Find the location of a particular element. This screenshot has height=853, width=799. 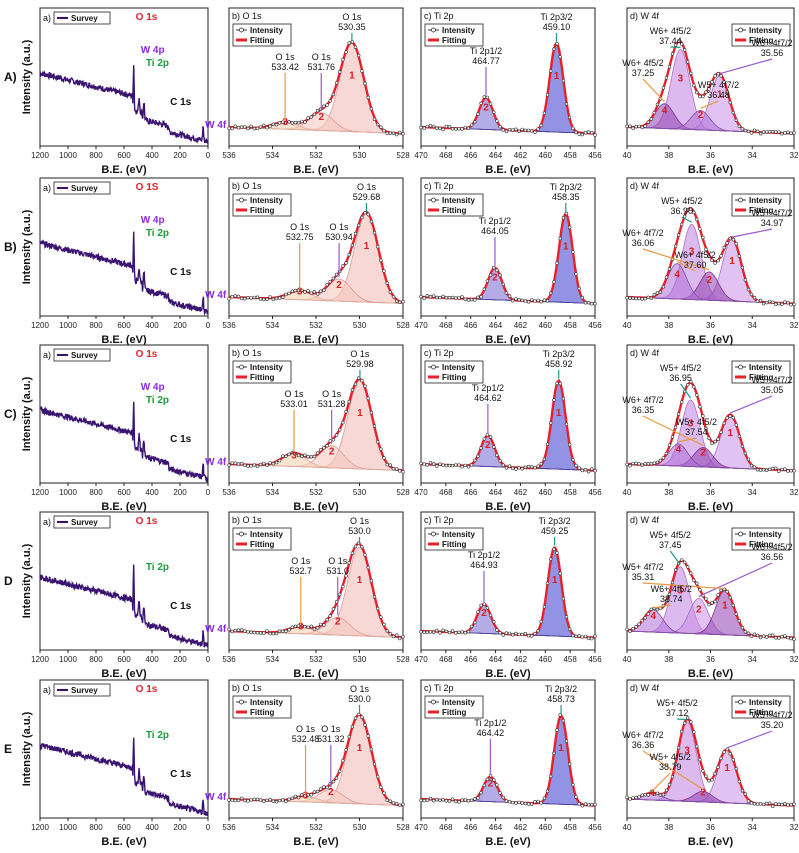

survey-title: a) is located at coordinates (47, 188).